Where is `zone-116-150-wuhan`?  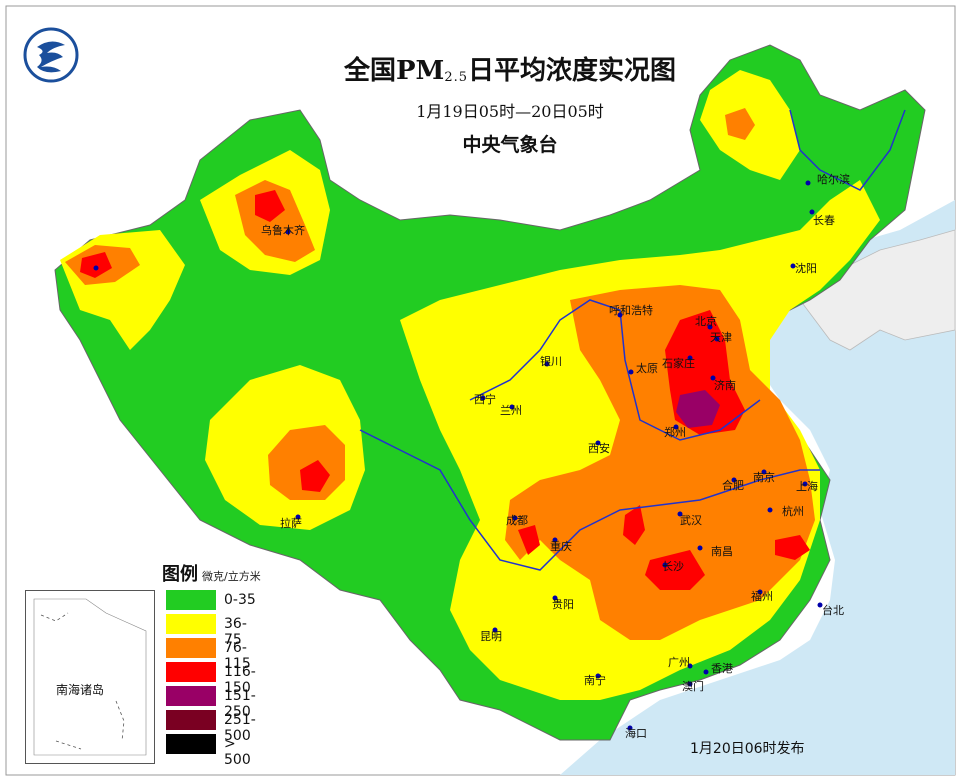
zone-116-150-wuhan is located at coordinates (634, 525).